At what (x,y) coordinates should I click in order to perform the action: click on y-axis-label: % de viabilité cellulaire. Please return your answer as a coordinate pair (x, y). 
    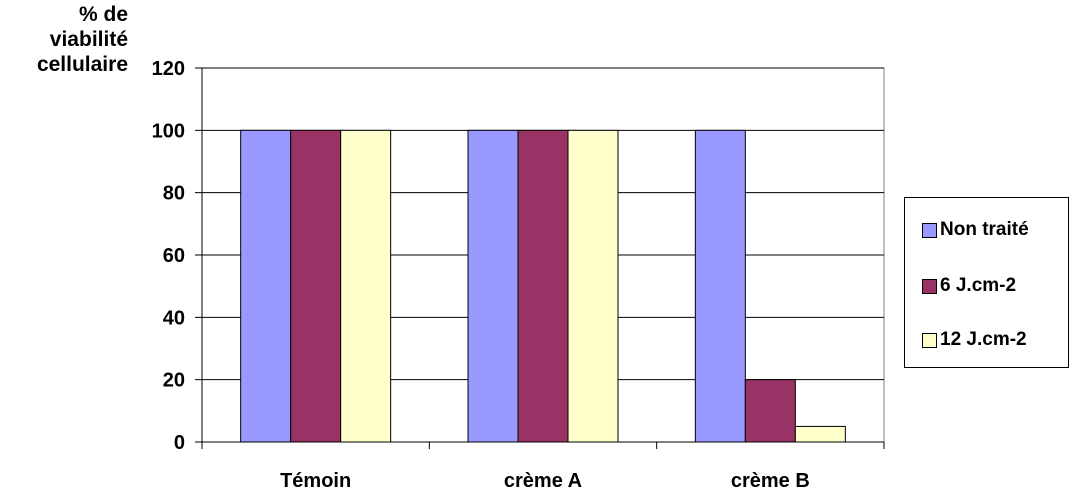
    Looking at the image, I should click on (64, 39).